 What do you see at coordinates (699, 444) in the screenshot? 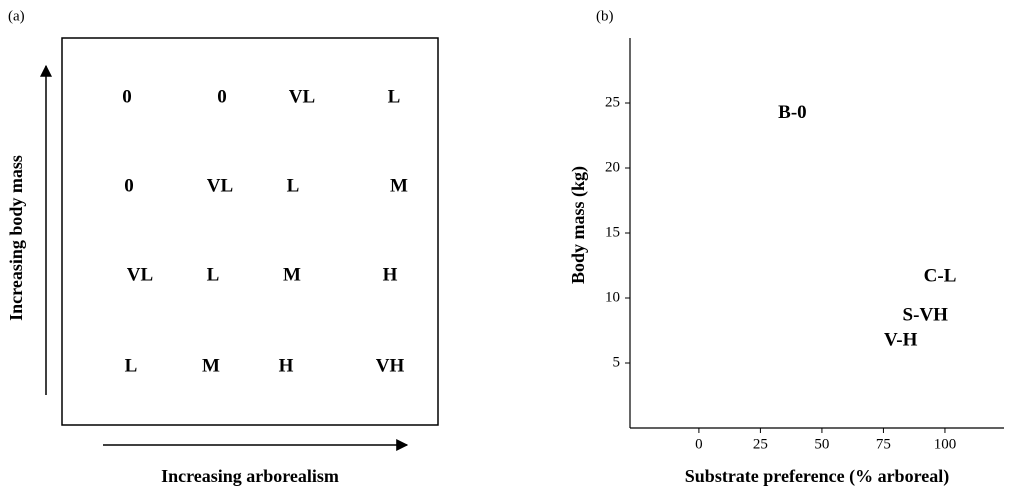
I see `x-tick-label: 0` at bounding box center [699, 444].